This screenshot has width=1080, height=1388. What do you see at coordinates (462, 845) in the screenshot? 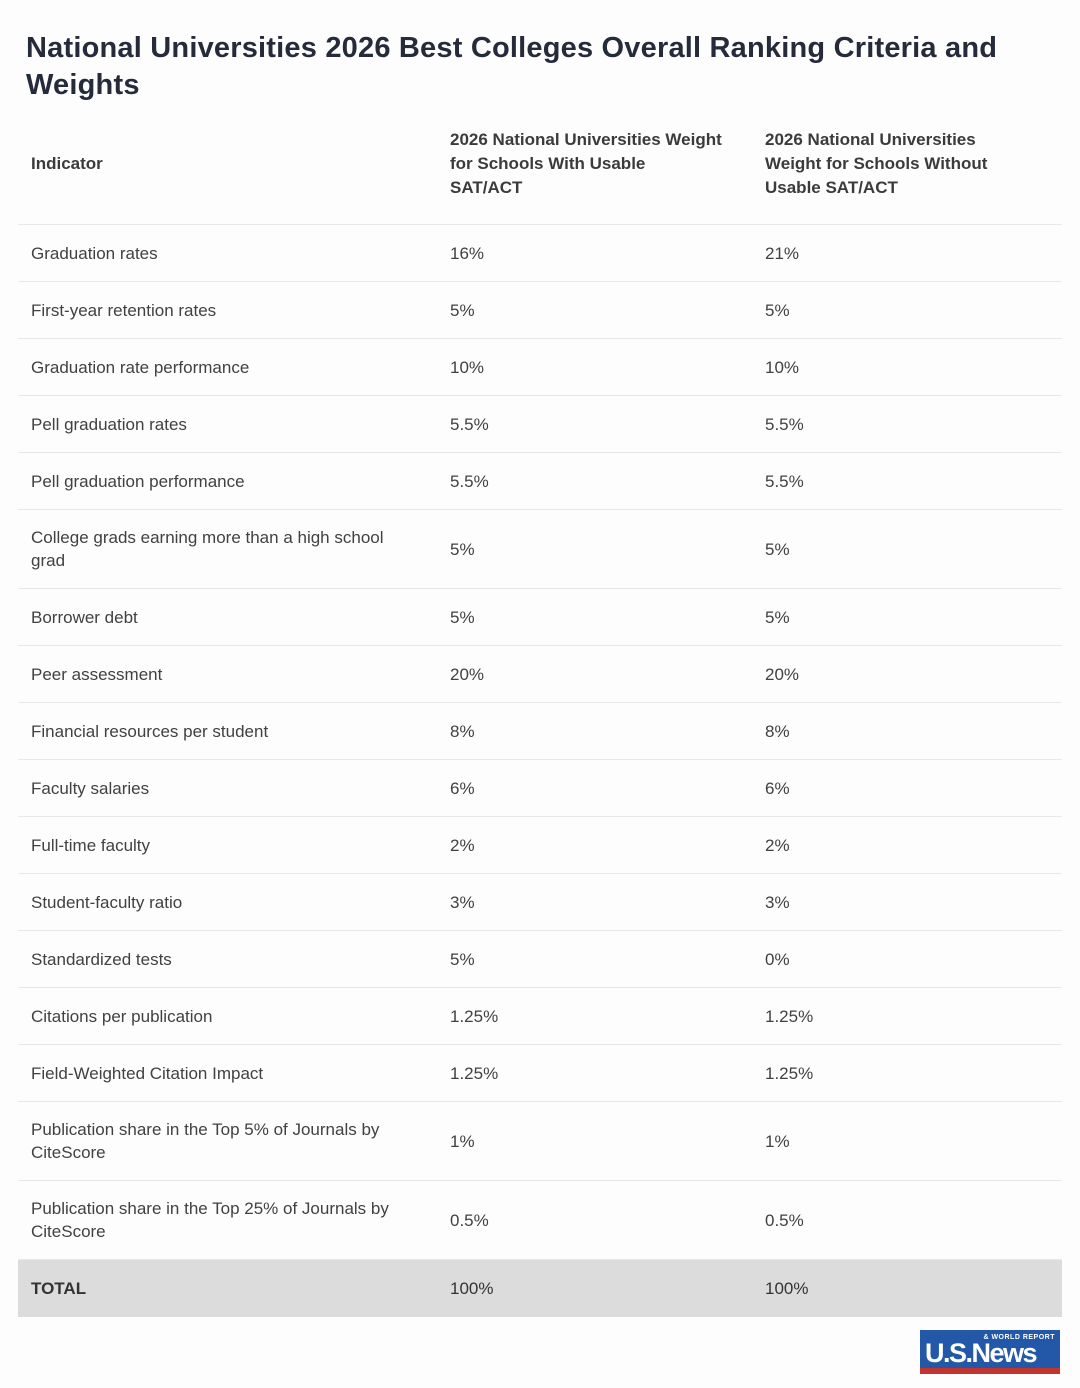
I see `weight-with-sat-cell: 2%` at bounding box center [462, 845].